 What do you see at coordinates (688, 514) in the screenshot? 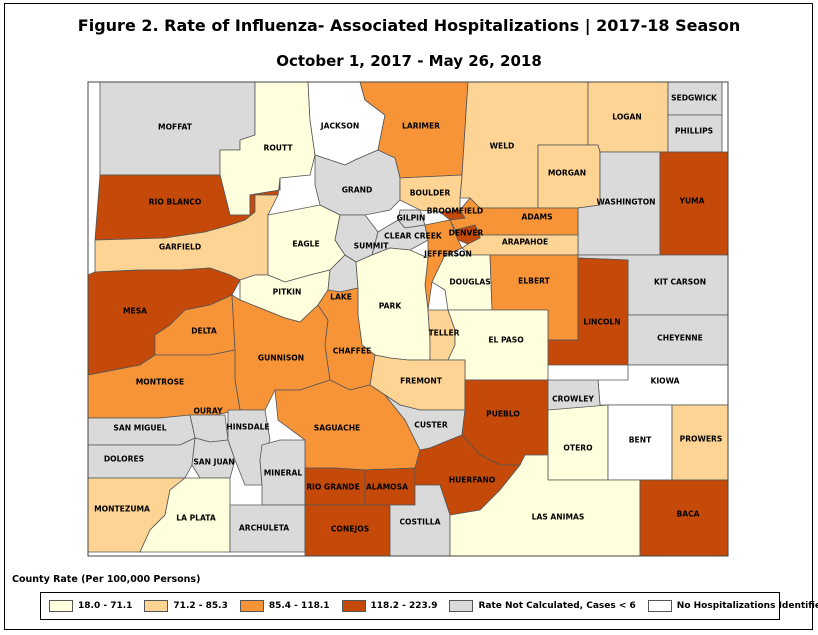
I see `county-label-baca: BACA` at bounding box center [688, 514].